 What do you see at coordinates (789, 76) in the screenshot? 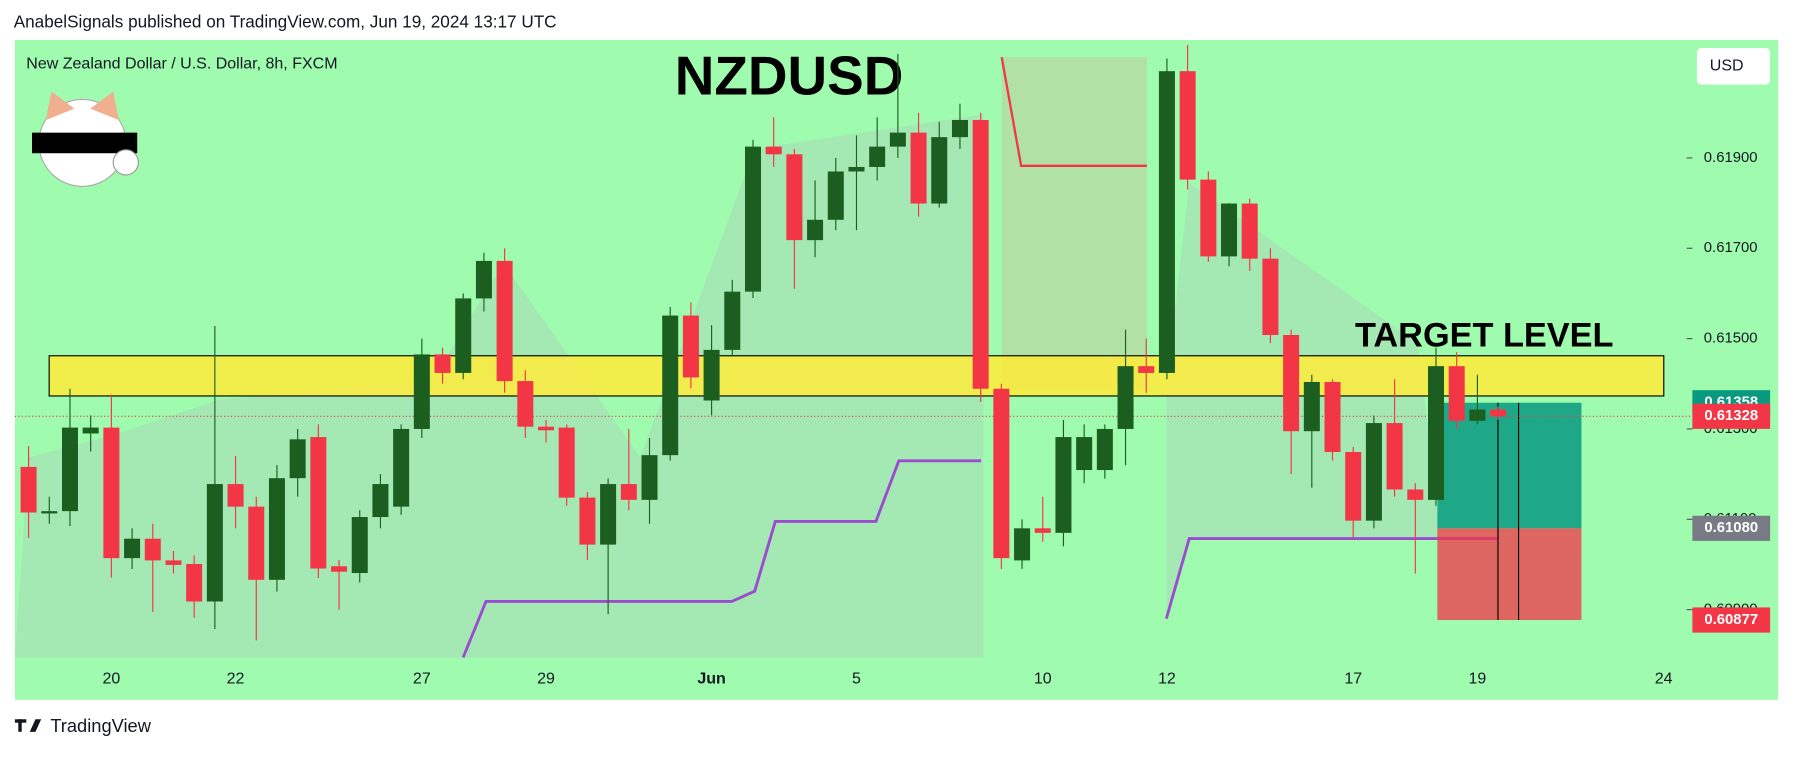
I see `chart-title: NZDUSD` at bounding box center [789, 76].